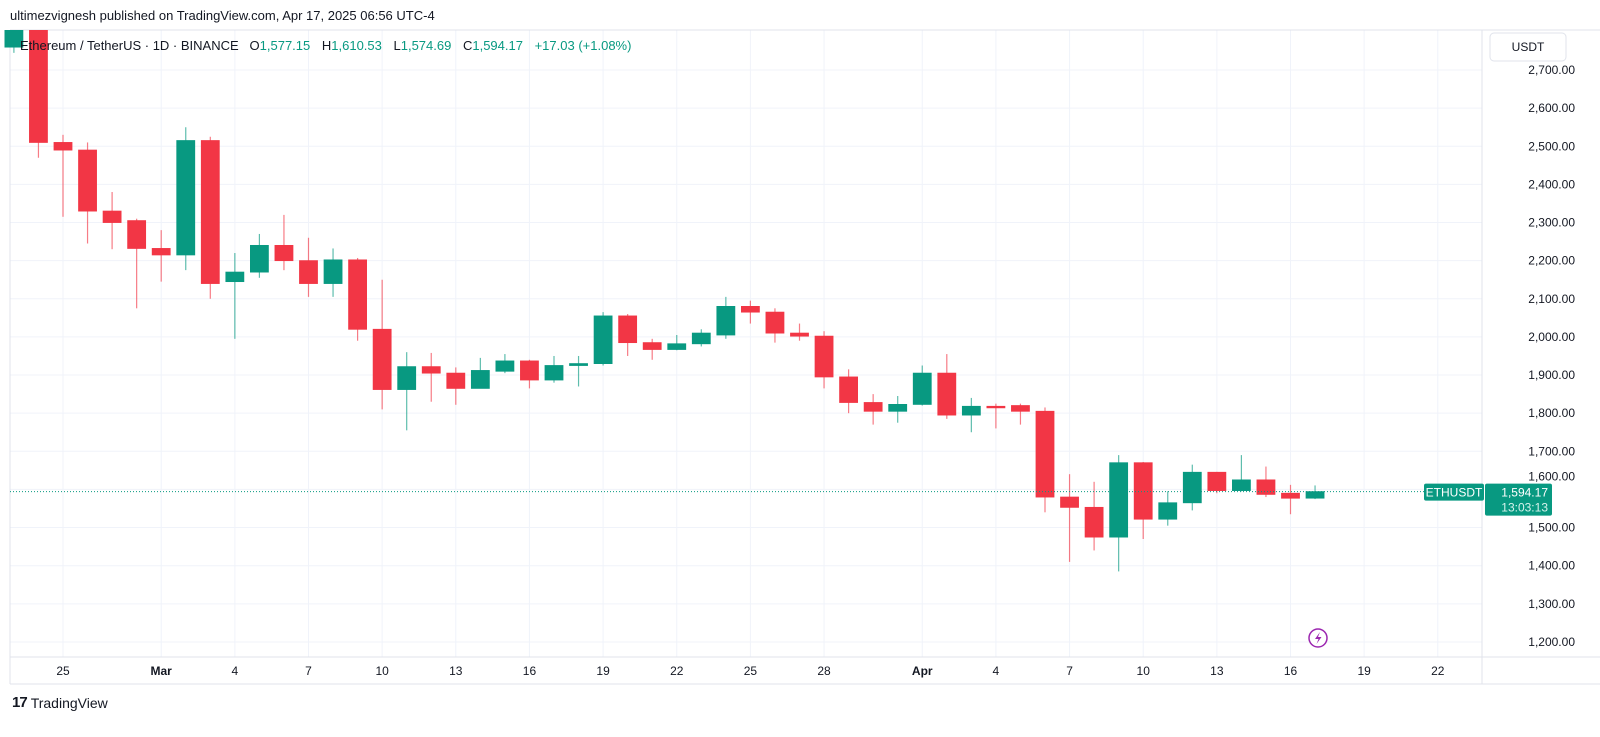 The image size is (1600, 737). Describe the element at coordinates (1524, 493) in the screenshot. I see `last-price-label: 1,594.17` at that location.